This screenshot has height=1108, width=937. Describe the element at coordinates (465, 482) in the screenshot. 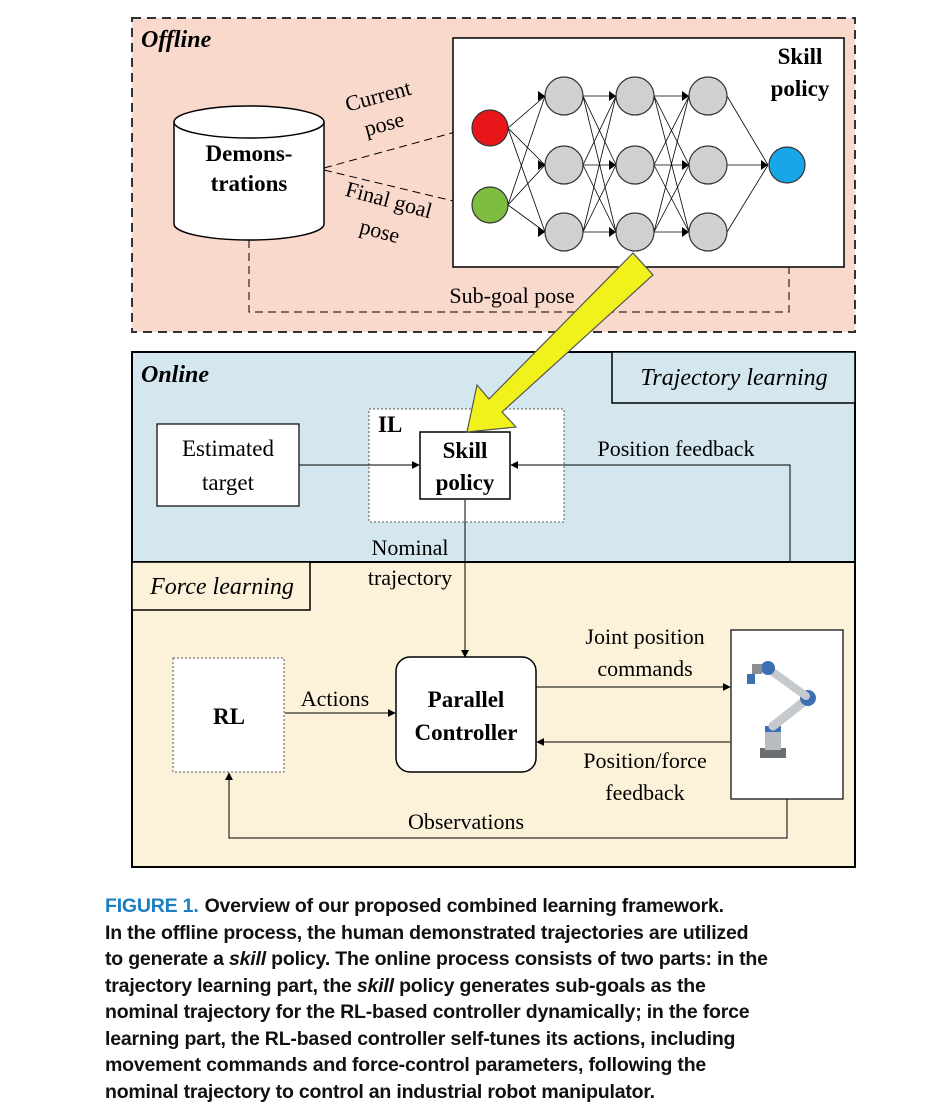

I see `skill-policy-label-2: policy` at that location.